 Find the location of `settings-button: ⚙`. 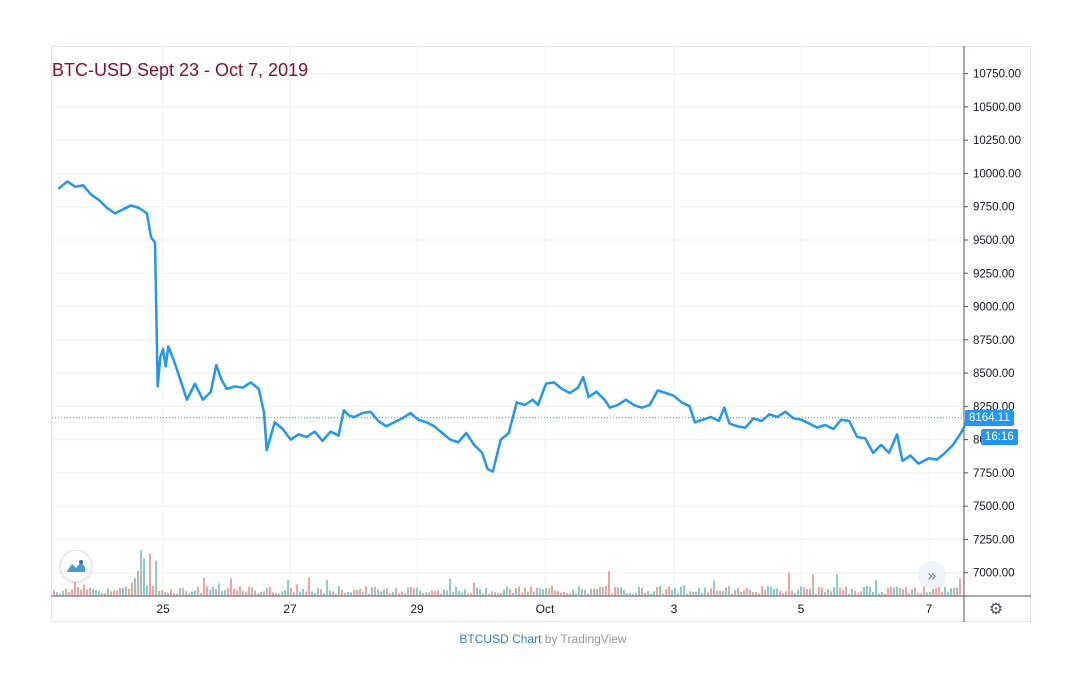

settings-button: ⚙ is located at coordinates (996, 610).